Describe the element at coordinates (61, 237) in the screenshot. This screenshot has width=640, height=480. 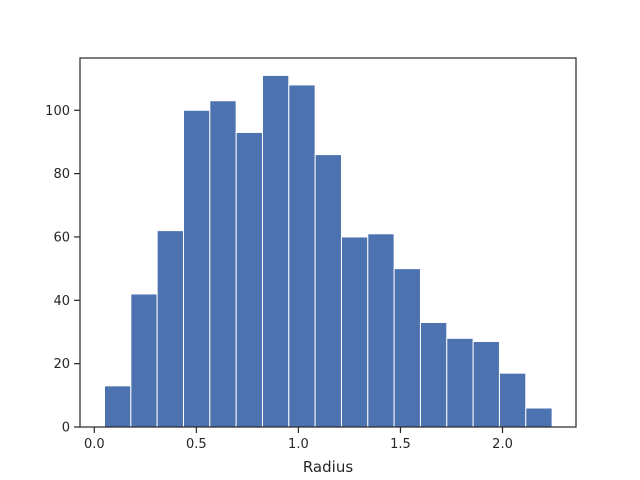
I see `y-tick-label: 60` at that location.